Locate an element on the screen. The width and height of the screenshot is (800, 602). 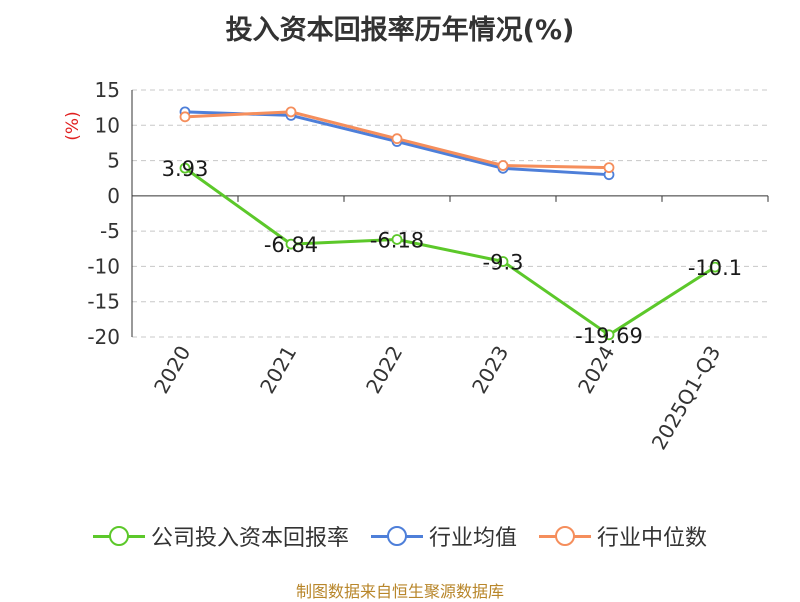
y-tick-label: 10 is located at coordinates (107, 125).